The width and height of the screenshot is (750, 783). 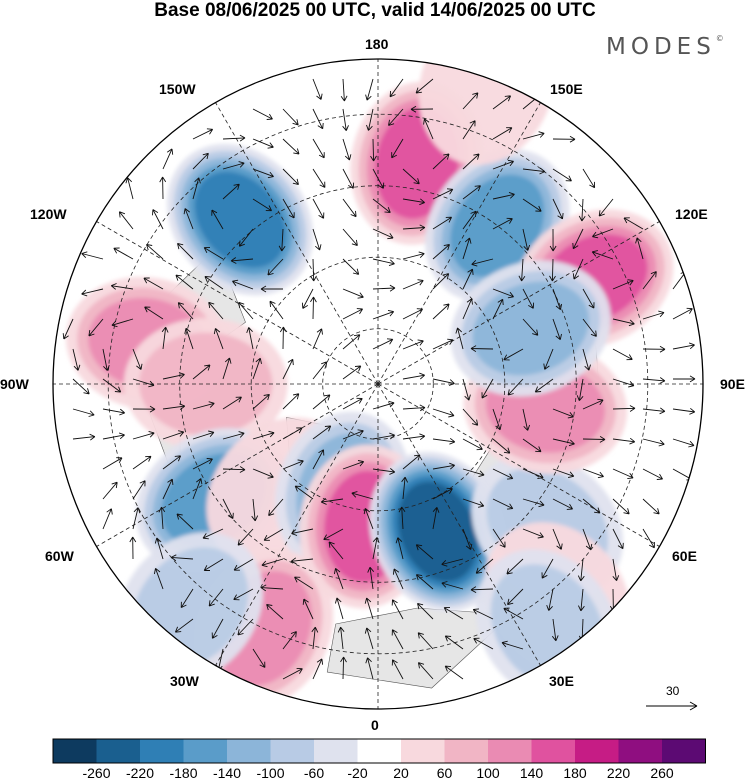 I want to click on anomaly-contour, so click(x=497, y=225).